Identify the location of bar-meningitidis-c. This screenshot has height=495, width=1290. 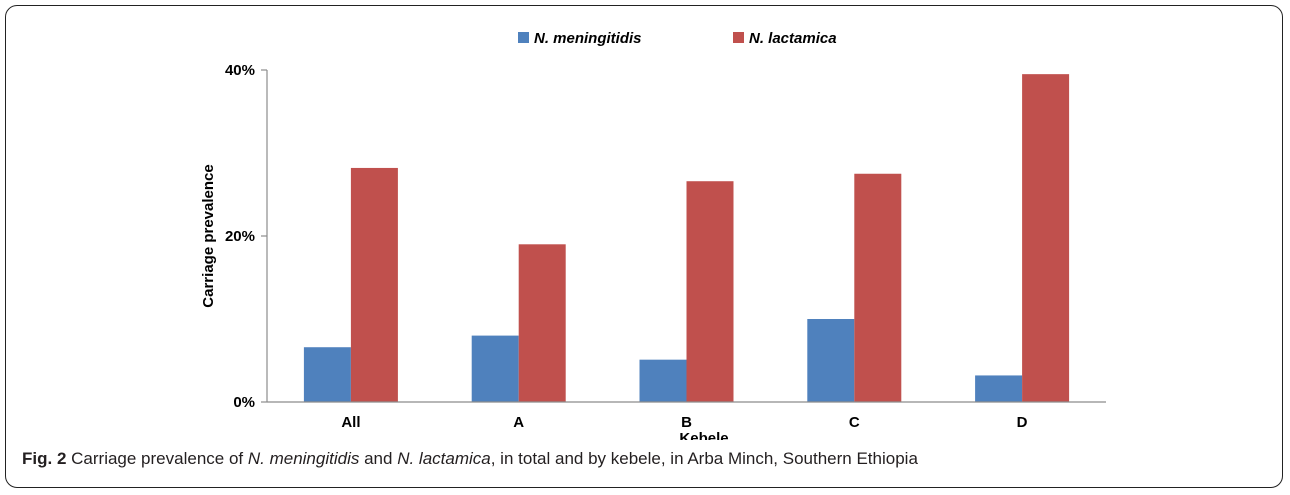
(831, 360).